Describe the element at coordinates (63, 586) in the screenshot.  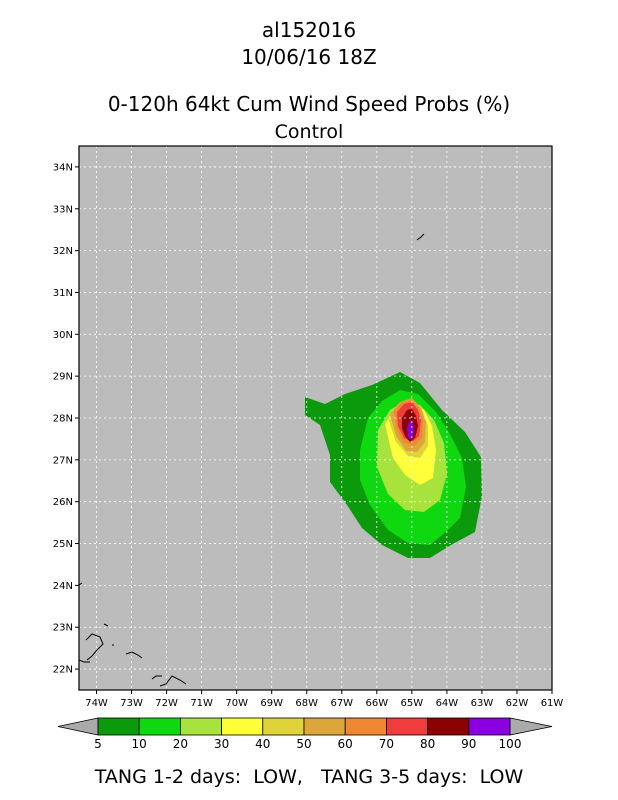
I see `lat-tick-label: 24N` at that location.